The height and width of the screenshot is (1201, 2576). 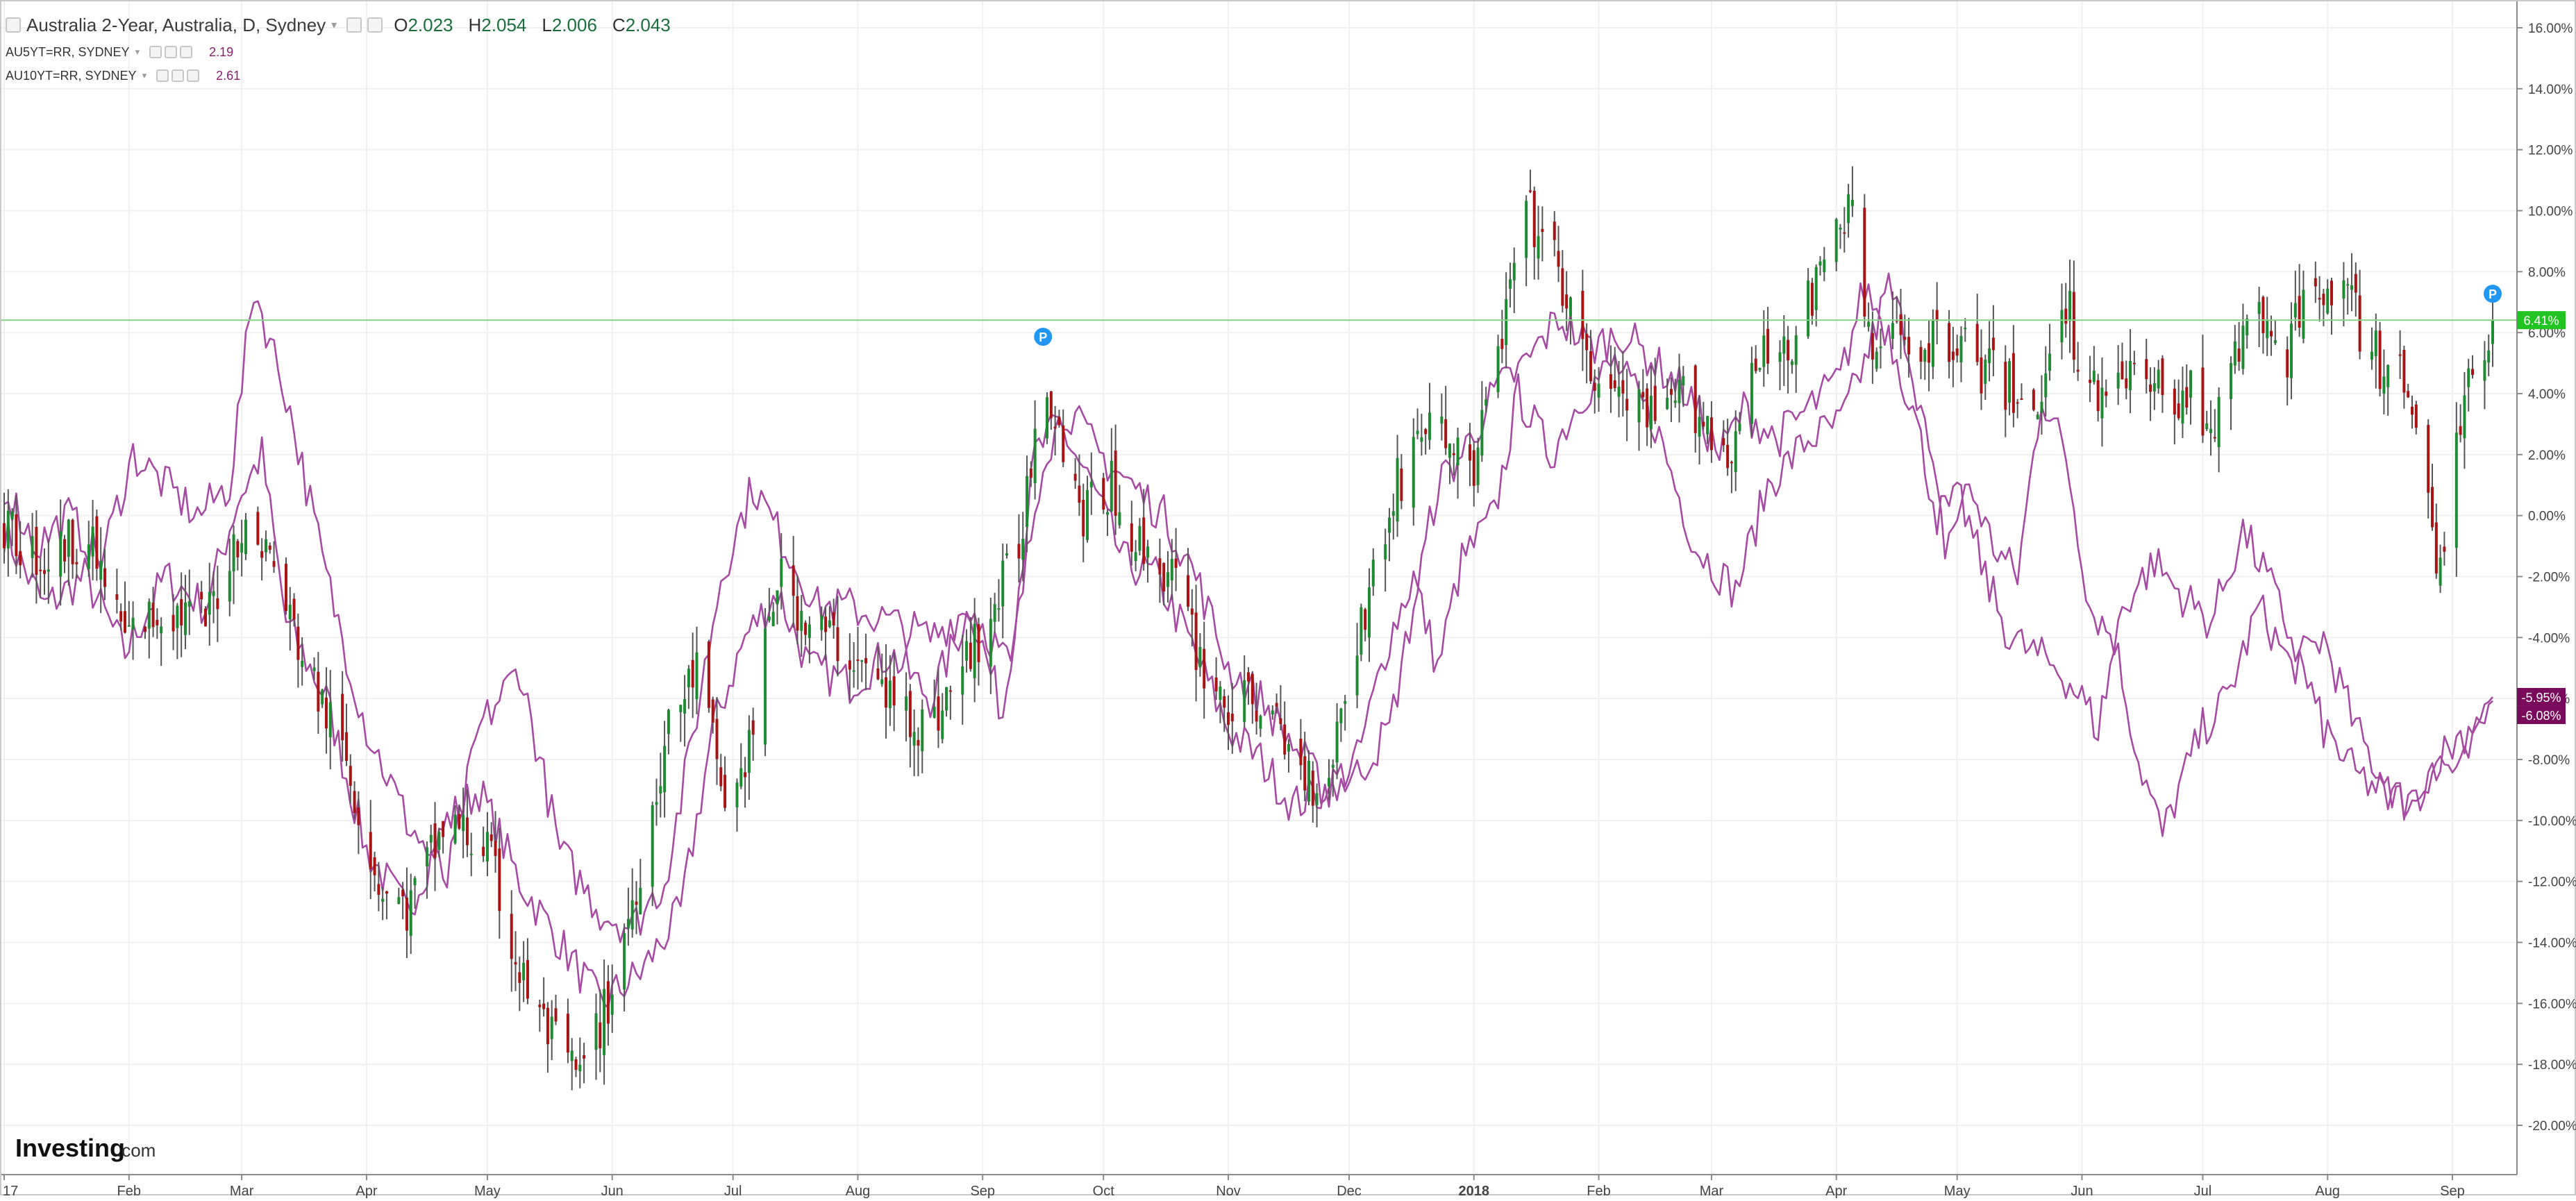 I want to click on collapse-icon, so click(x=13, y=25).